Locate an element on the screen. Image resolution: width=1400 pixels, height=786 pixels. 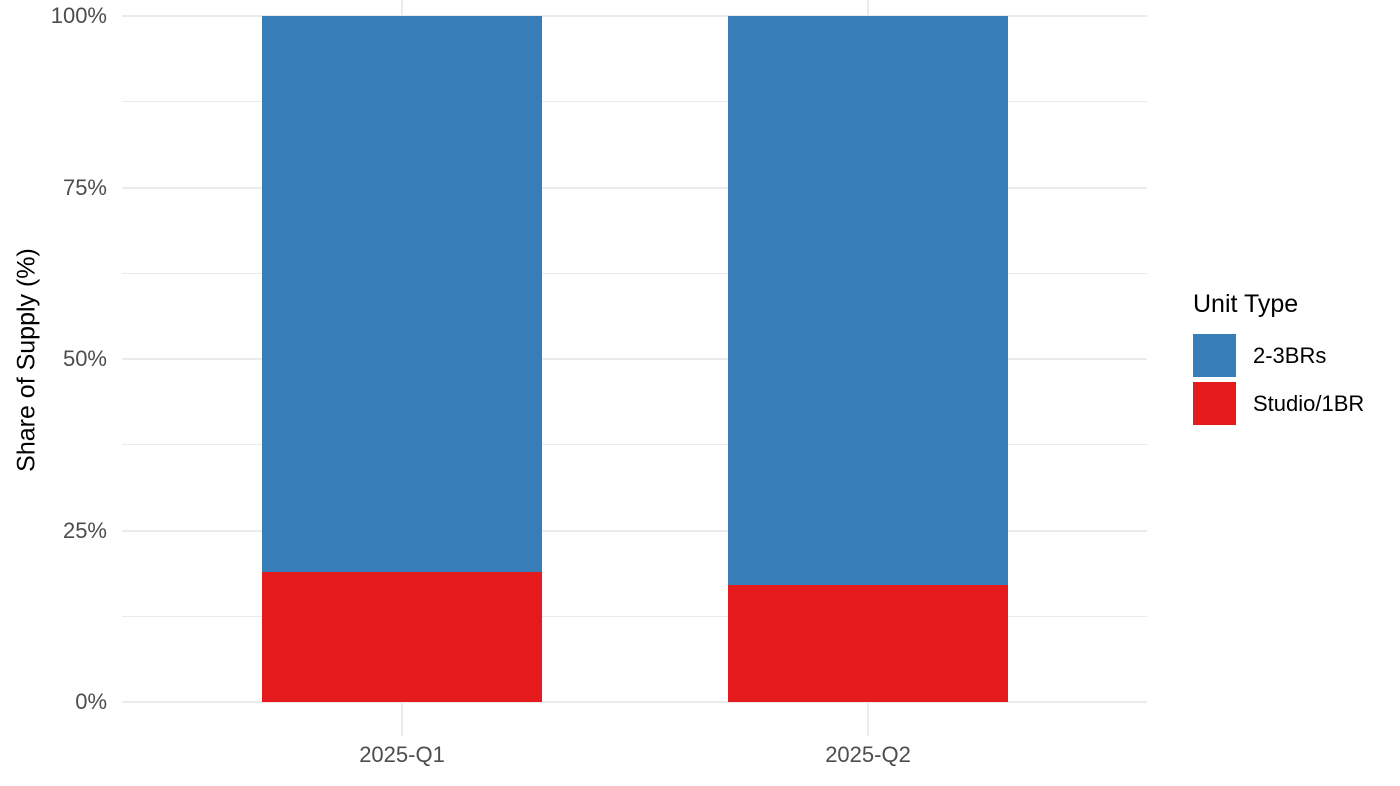
y-tick-label: 25% is located at coordinates (84, 530).